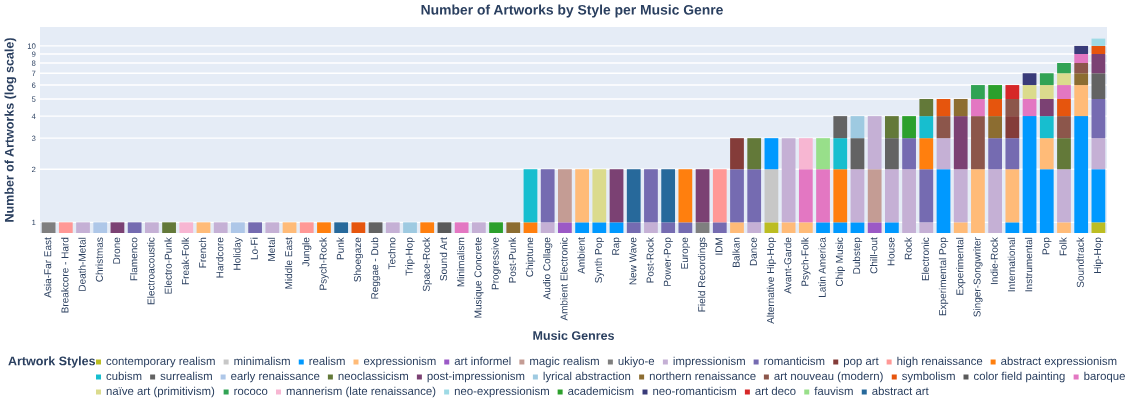 The height and width of the screenshot is (404, 1144). What do you see at coordinates (961, 266) in the screenshot?
I see `x-tick-label: Experimental` at bounding box center [961, 266].